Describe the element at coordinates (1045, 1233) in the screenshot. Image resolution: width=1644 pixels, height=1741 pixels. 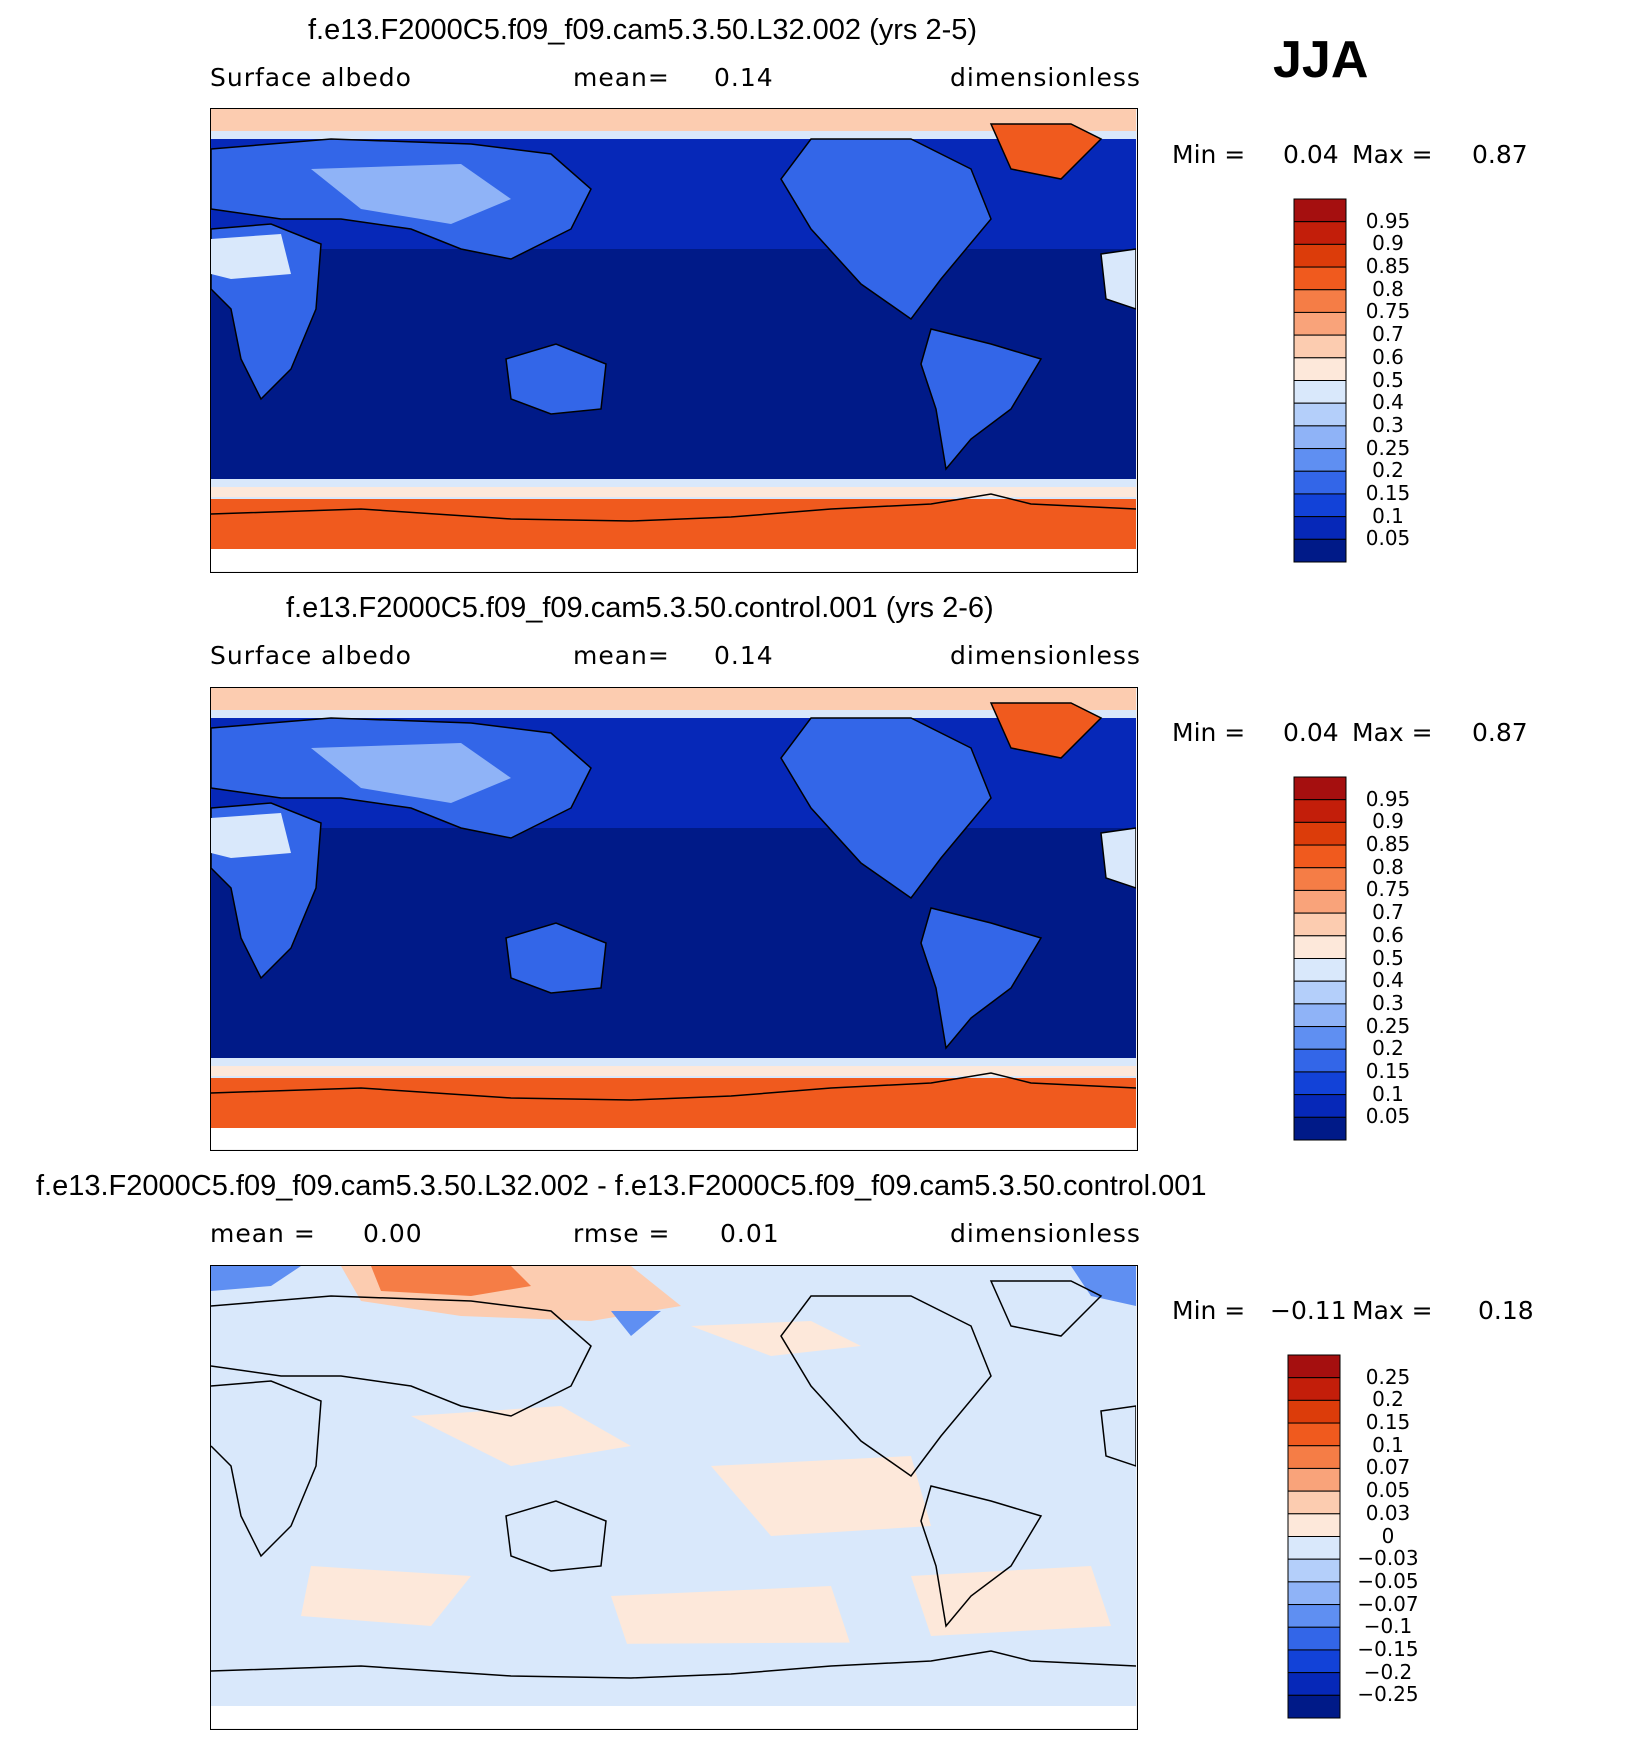
I see `panel-3-units: dimensionless` at that location.